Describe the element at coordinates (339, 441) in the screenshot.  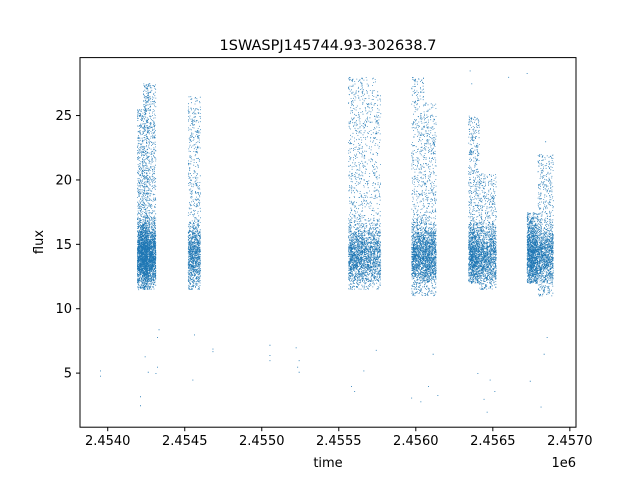
I see `x-tick-label: 2.4555` at that location.